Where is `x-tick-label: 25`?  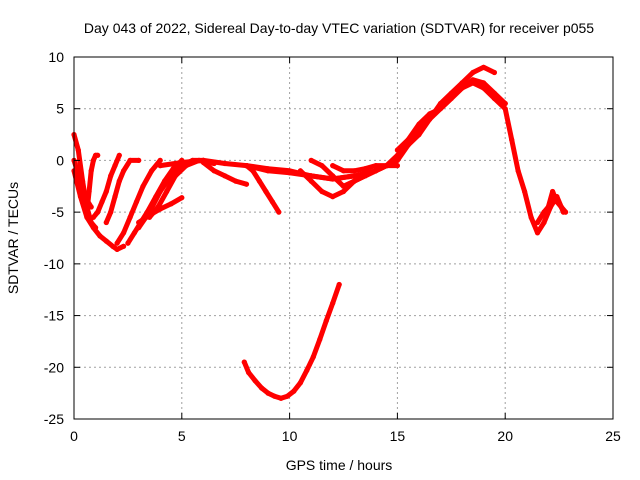 x-tick-label: 25 is located at coordinates (613, 436).